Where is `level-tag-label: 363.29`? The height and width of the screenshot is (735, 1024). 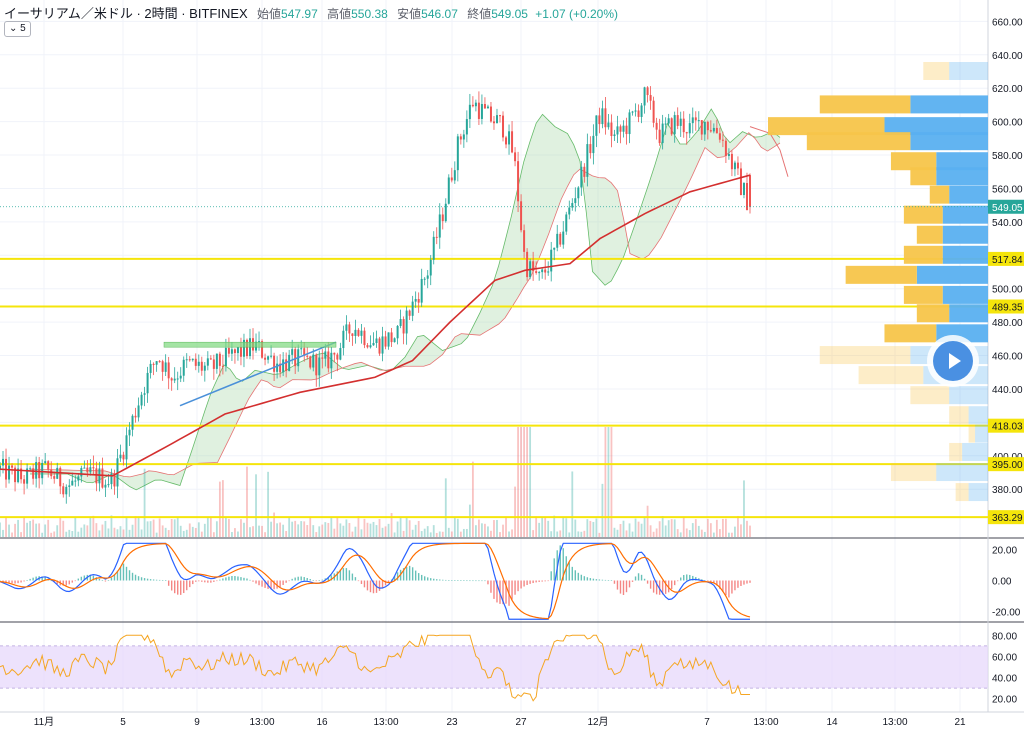 level-tag-label: 363.29 is located at coordinates (1007, 518).